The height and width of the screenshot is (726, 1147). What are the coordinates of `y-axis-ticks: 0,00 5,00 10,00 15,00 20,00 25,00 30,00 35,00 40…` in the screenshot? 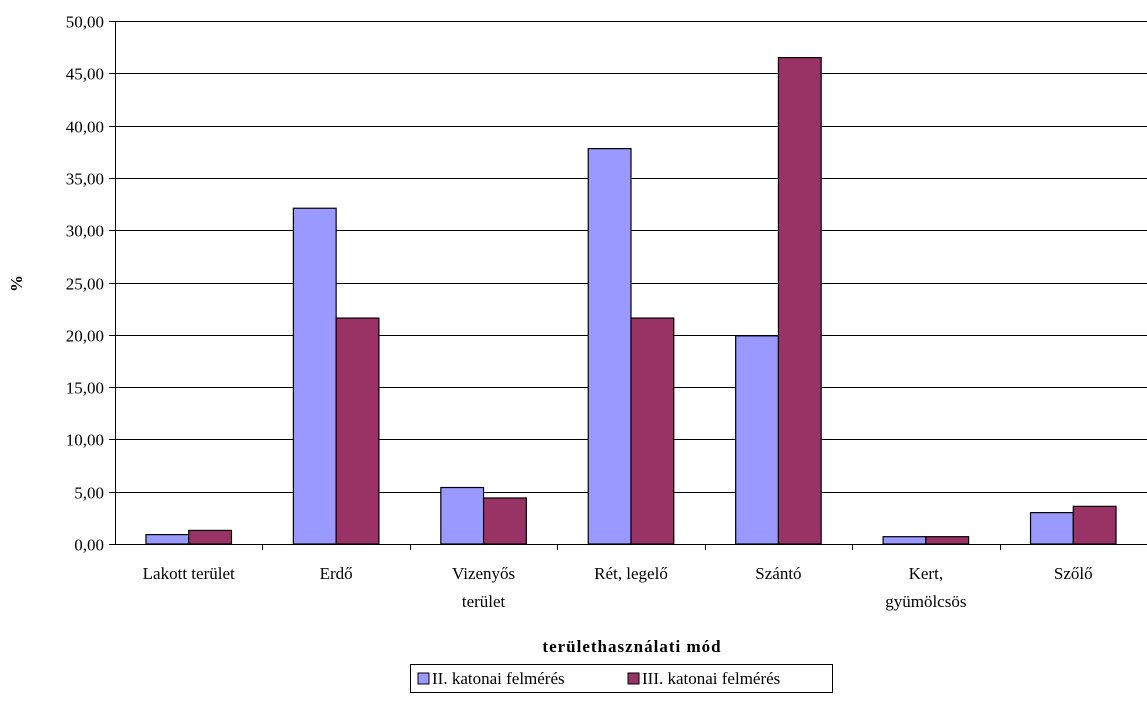 It's located at (90, 284).